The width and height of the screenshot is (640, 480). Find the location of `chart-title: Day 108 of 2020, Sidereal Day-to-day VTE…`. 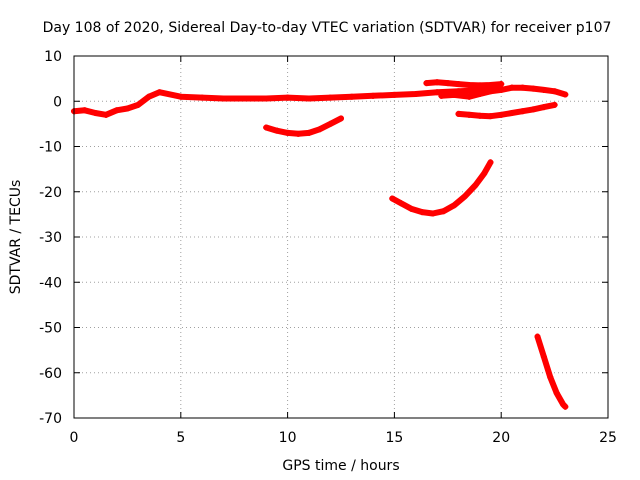

chart-title: Day 108 of 2020, Sidereal Day-to-day VTE… is located at coordinates (327, 28).